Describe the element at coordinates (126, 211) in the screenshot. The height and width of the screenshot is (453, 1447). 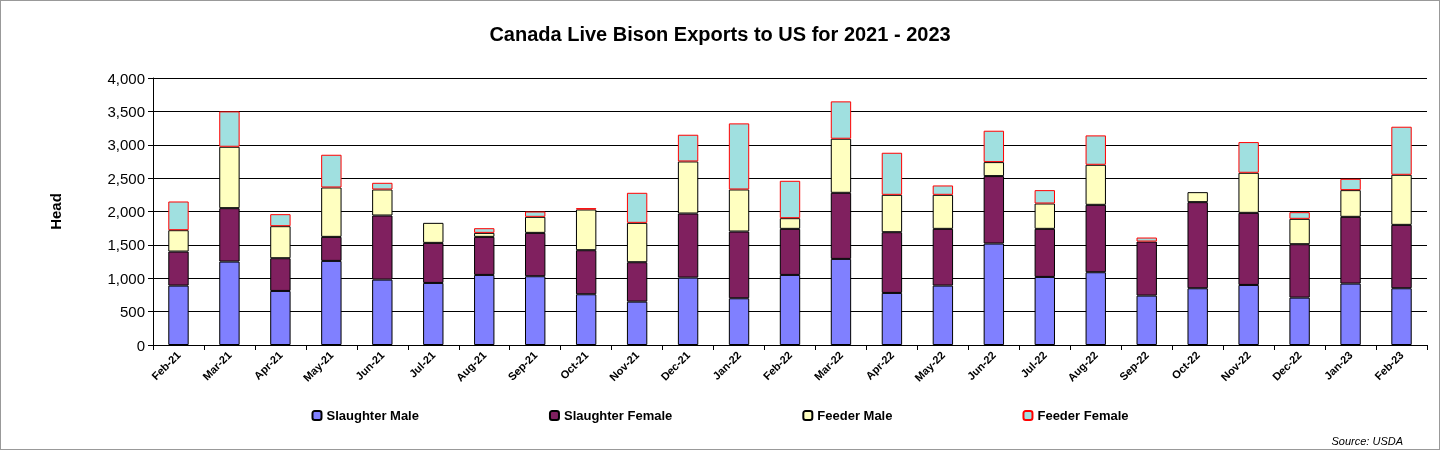
I see `y-tick-label: 2,000` at that location.